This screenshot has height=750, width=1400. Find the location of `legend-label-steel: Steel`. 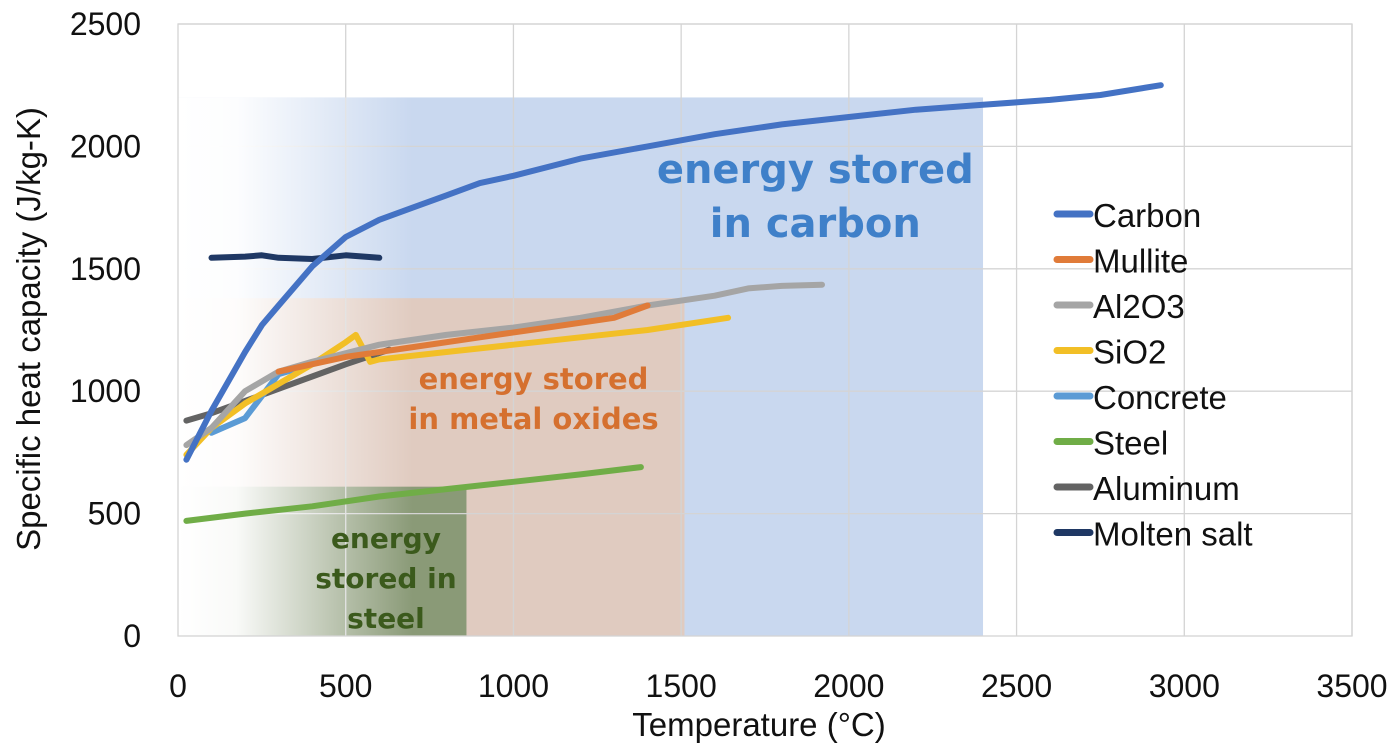

legend-label-steel: Steel is located at coordinates (1130, 443).